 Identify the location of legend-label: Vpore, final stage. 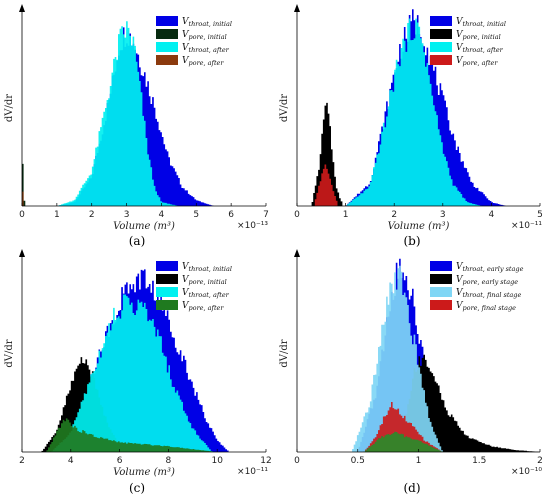
(486, 306).